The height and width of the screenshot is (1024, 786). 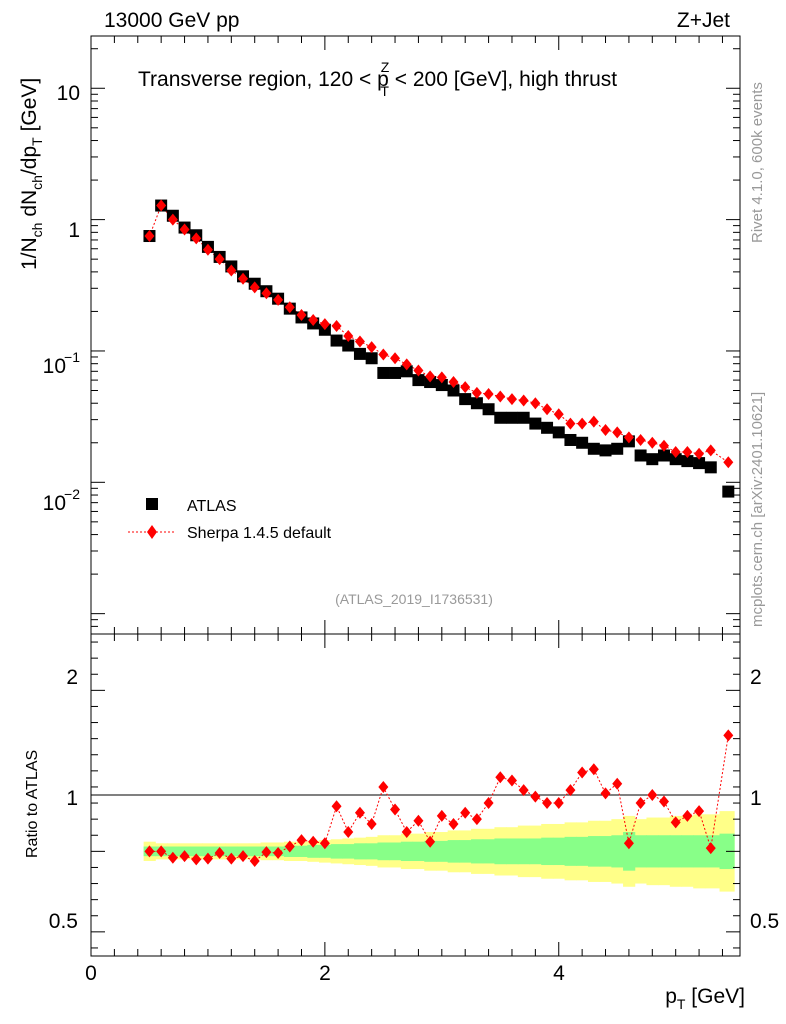 I want to click on header-right: Z+Jet, so click(x=703, y=20).